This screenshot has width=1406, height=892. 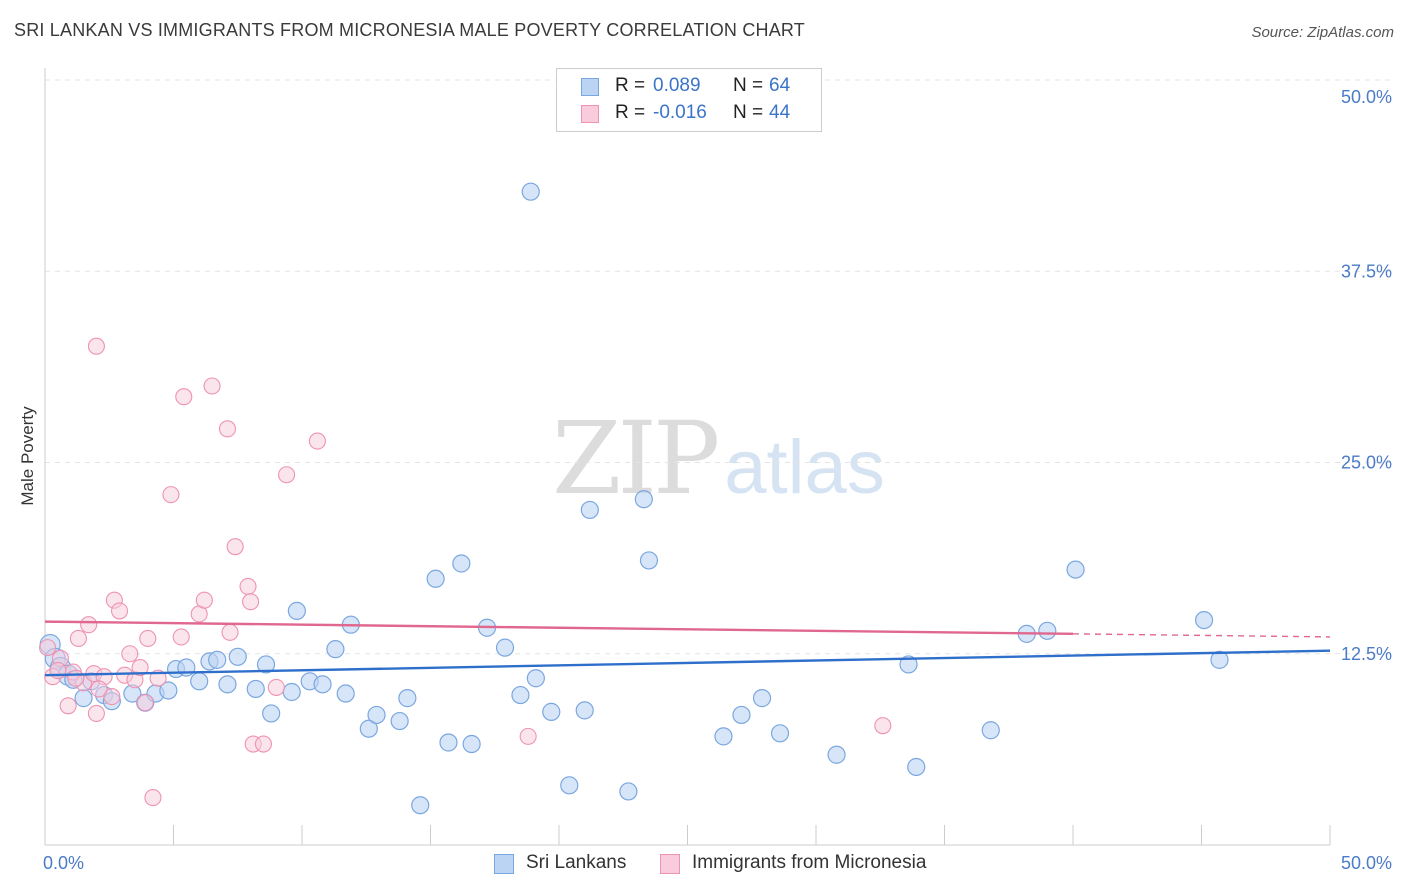 What do you see at coordinates (1366, 271) in the screenshot?
I see `y-tick-label: 37.5%` at bounding box center [1366, 271].